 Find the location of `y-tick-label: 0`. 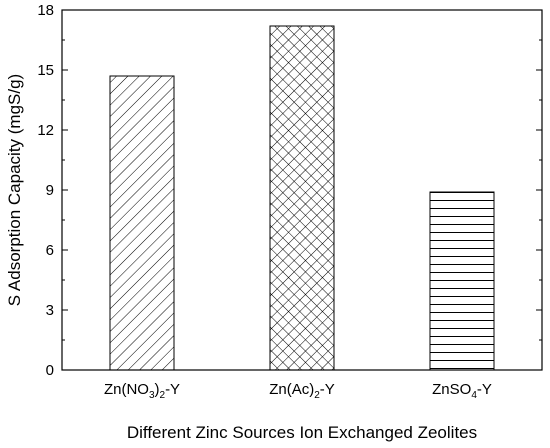

y-tick-label: 0 is located at coordinates (50, 370).